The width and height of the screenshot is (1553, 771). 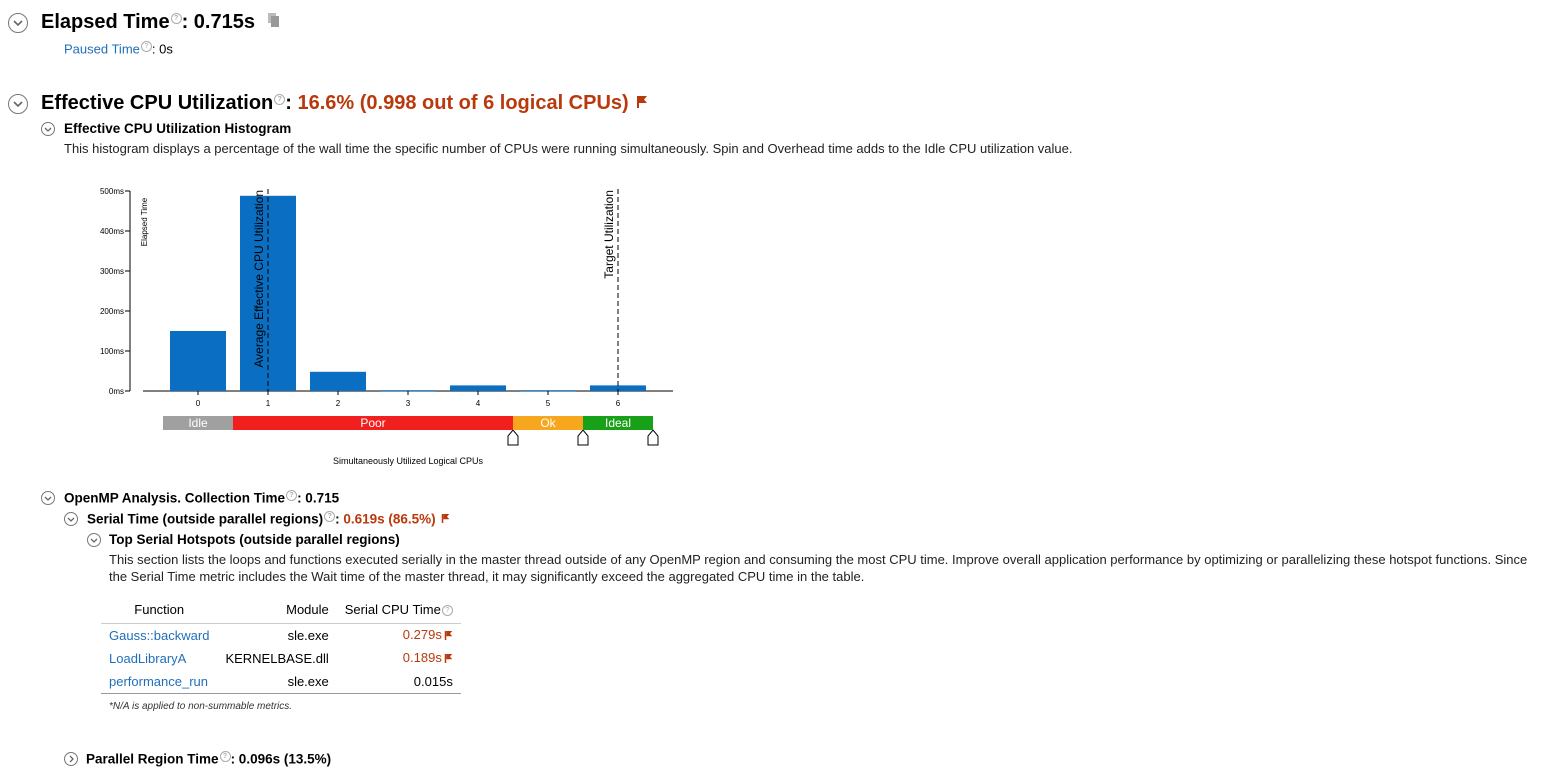 I want to click on function-link: performance_run, so click(x=158, y=681).